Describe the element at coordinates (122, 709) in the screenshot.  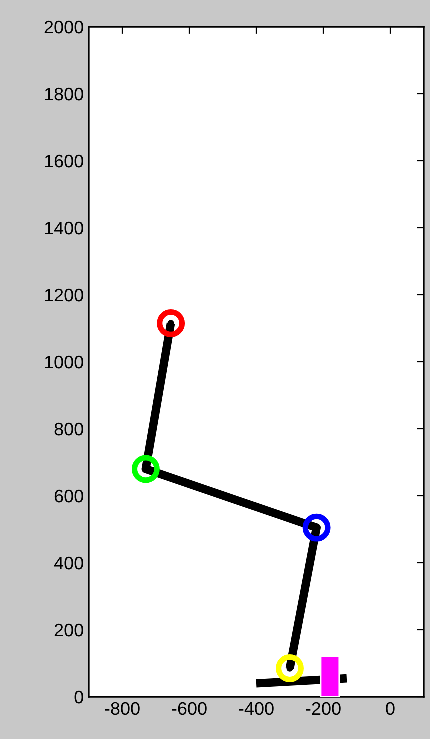
I see `x-tick-label: -800` at that location.